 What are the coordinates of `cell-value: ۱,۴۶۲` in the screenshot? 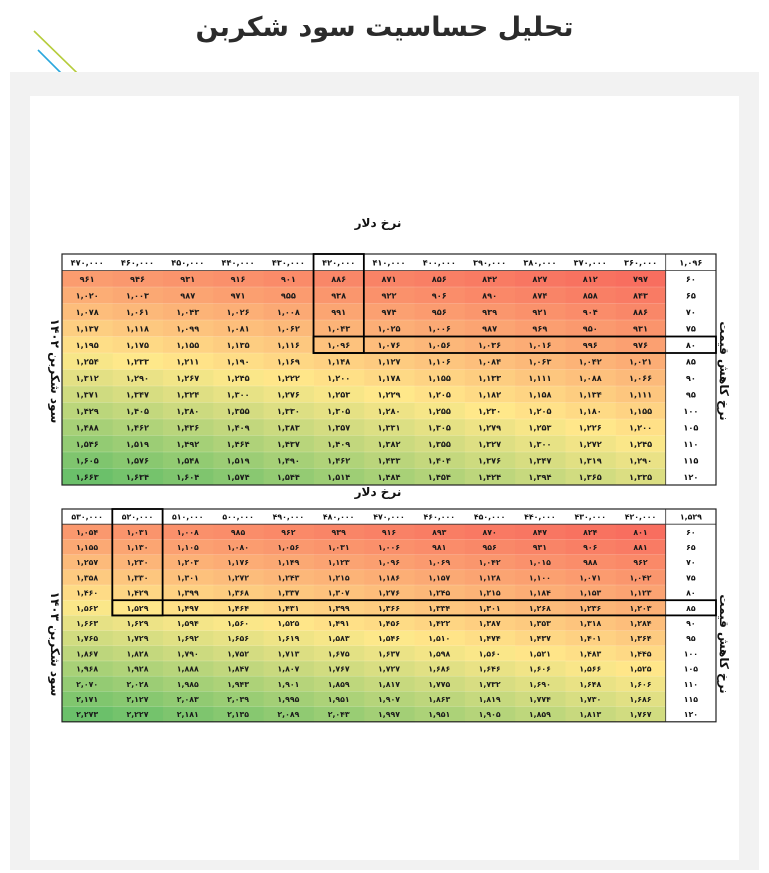 It's located at (137, 427).